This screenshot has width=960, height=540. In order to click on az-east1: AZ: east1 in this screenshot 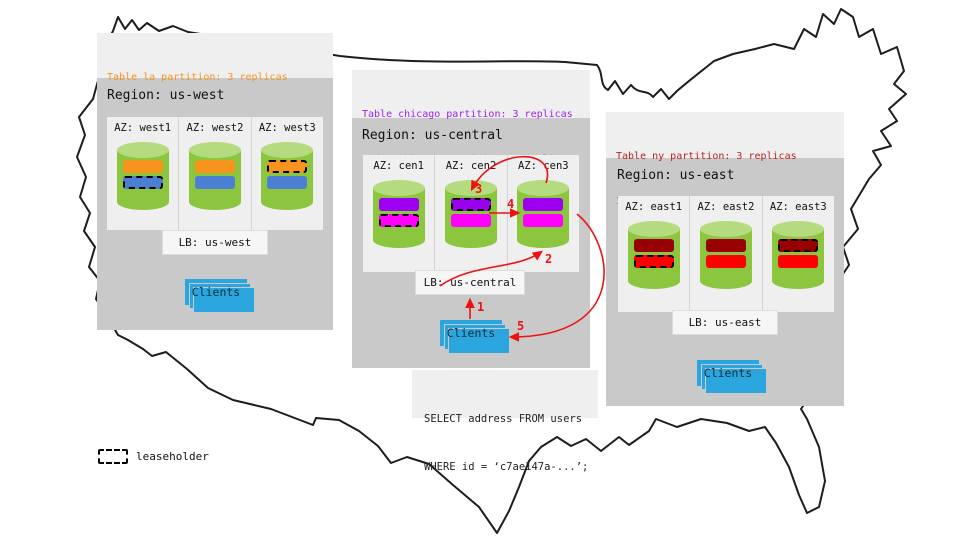, I will do `click(654, 254)`.